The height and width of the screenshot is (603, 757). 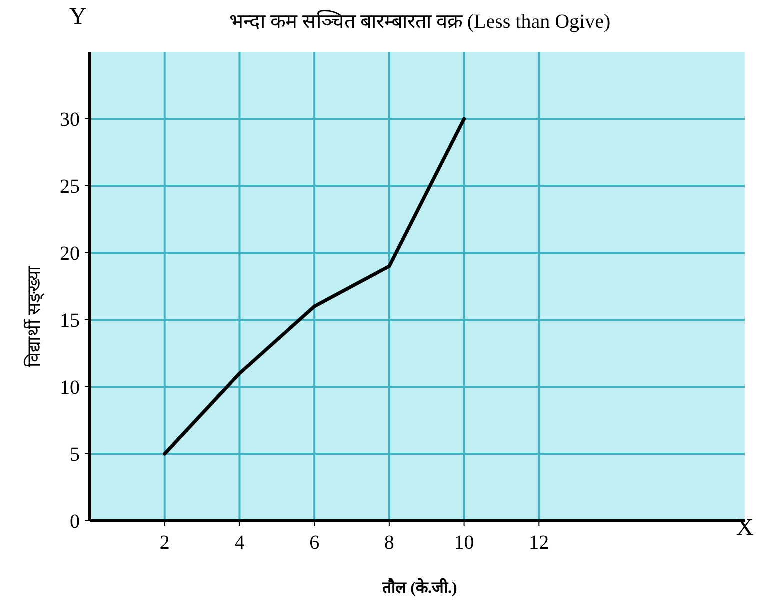 What do you see at coordinates (239, 543) in the screenshot?
I see `x-tick-label: 4` at bounding box center [239, 543].